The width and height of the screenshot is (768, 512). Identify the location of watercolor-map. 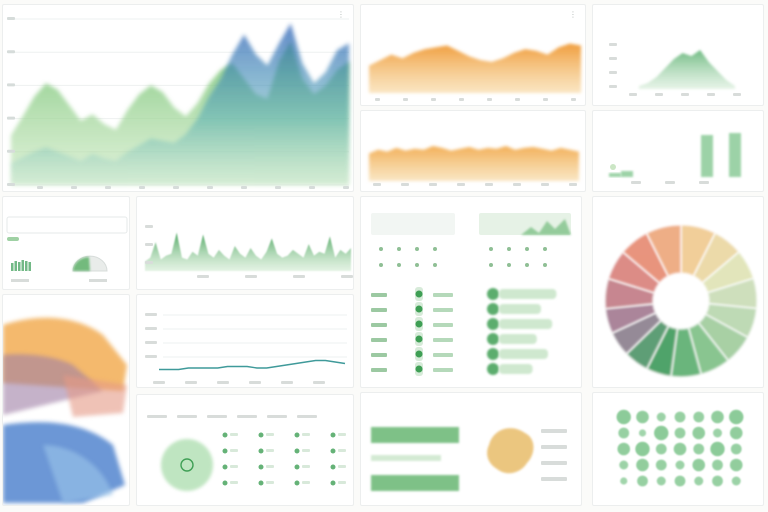
(65, 410).